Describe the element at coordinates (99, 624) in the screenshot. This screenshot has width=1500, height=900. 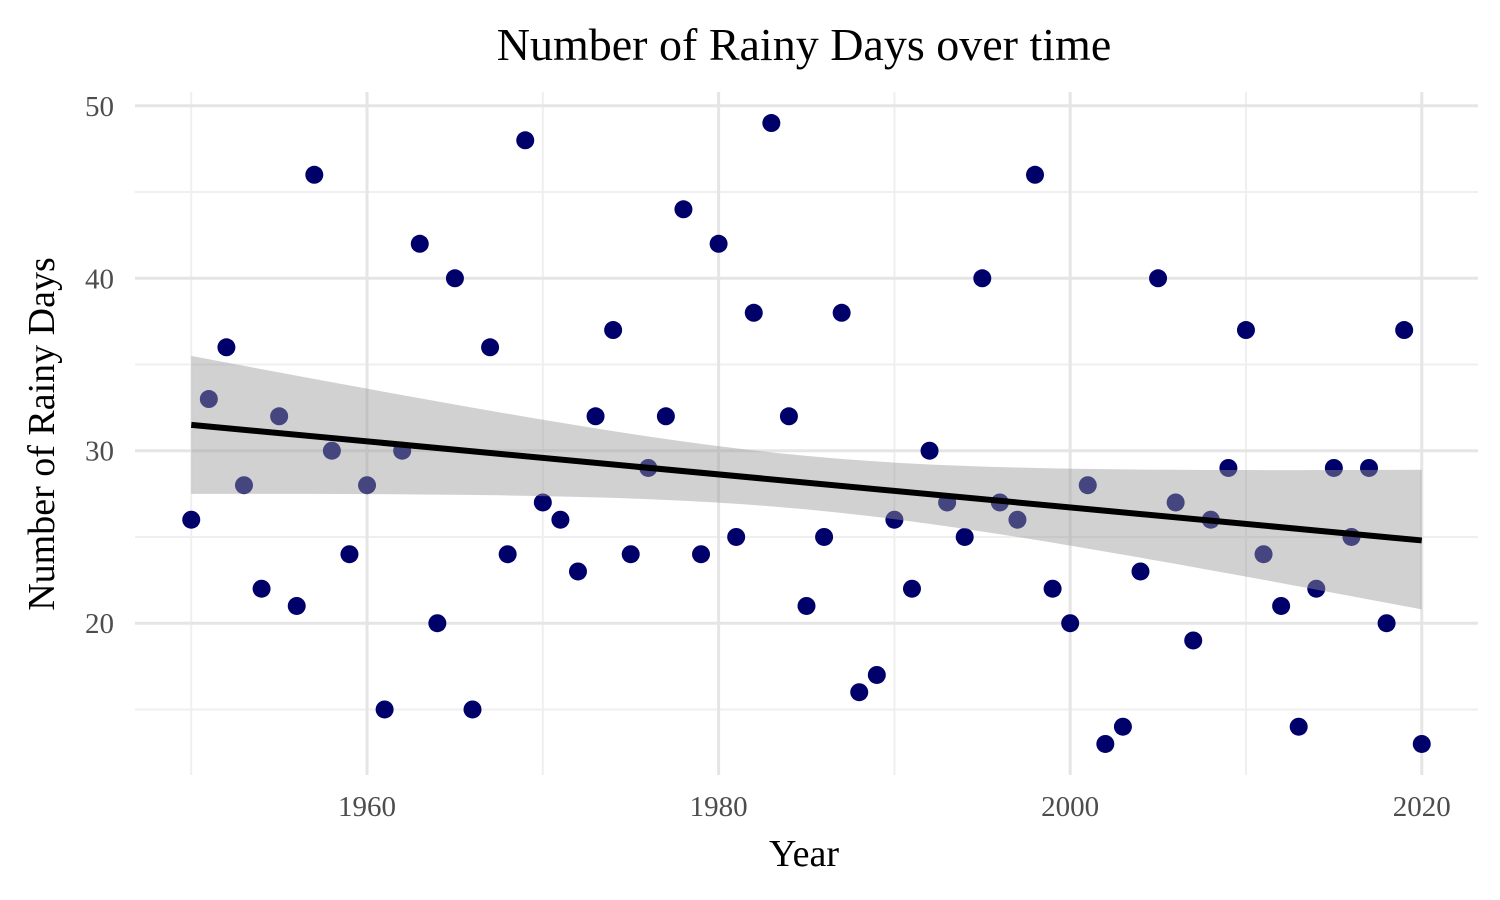
I see `y-tick-label: 20` at that location.